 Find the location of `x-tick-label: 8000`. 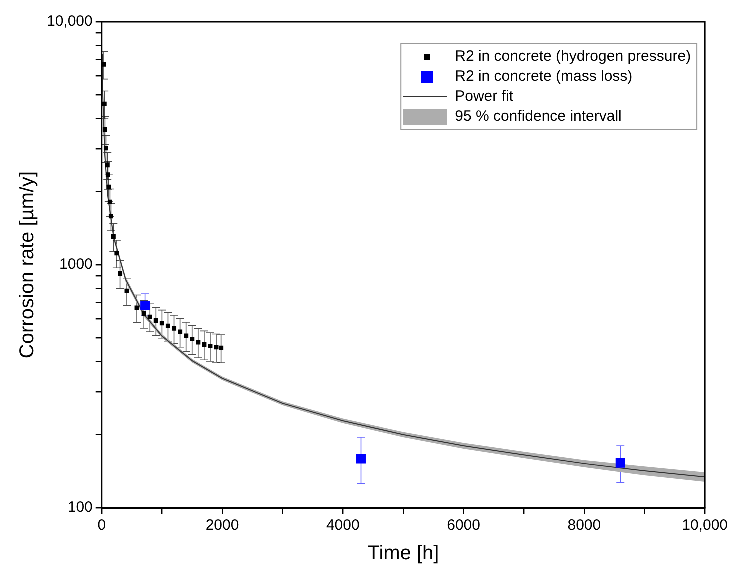

x-tick-label: 8000 is located at coordinates (585, 525).